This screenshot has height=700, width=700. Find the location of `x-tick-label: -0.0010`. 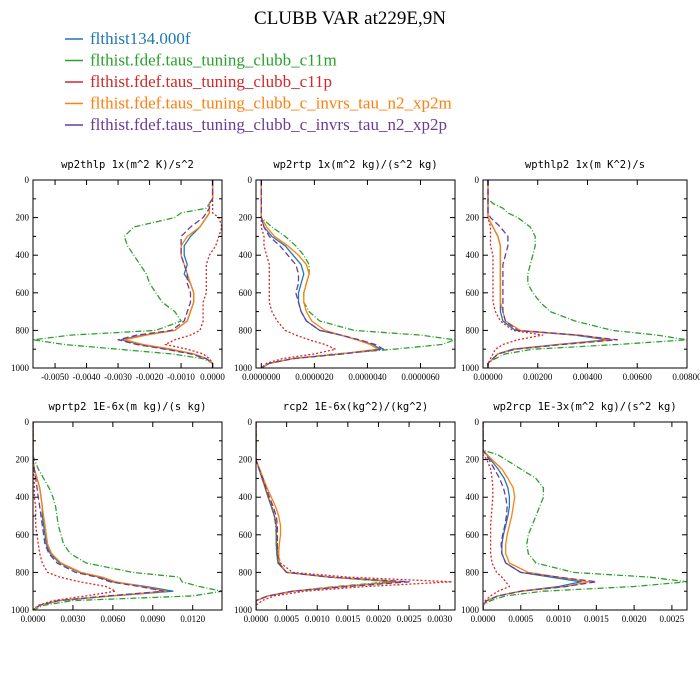

x-tick-label: -0.0010 is located at coordinates (181, 377).